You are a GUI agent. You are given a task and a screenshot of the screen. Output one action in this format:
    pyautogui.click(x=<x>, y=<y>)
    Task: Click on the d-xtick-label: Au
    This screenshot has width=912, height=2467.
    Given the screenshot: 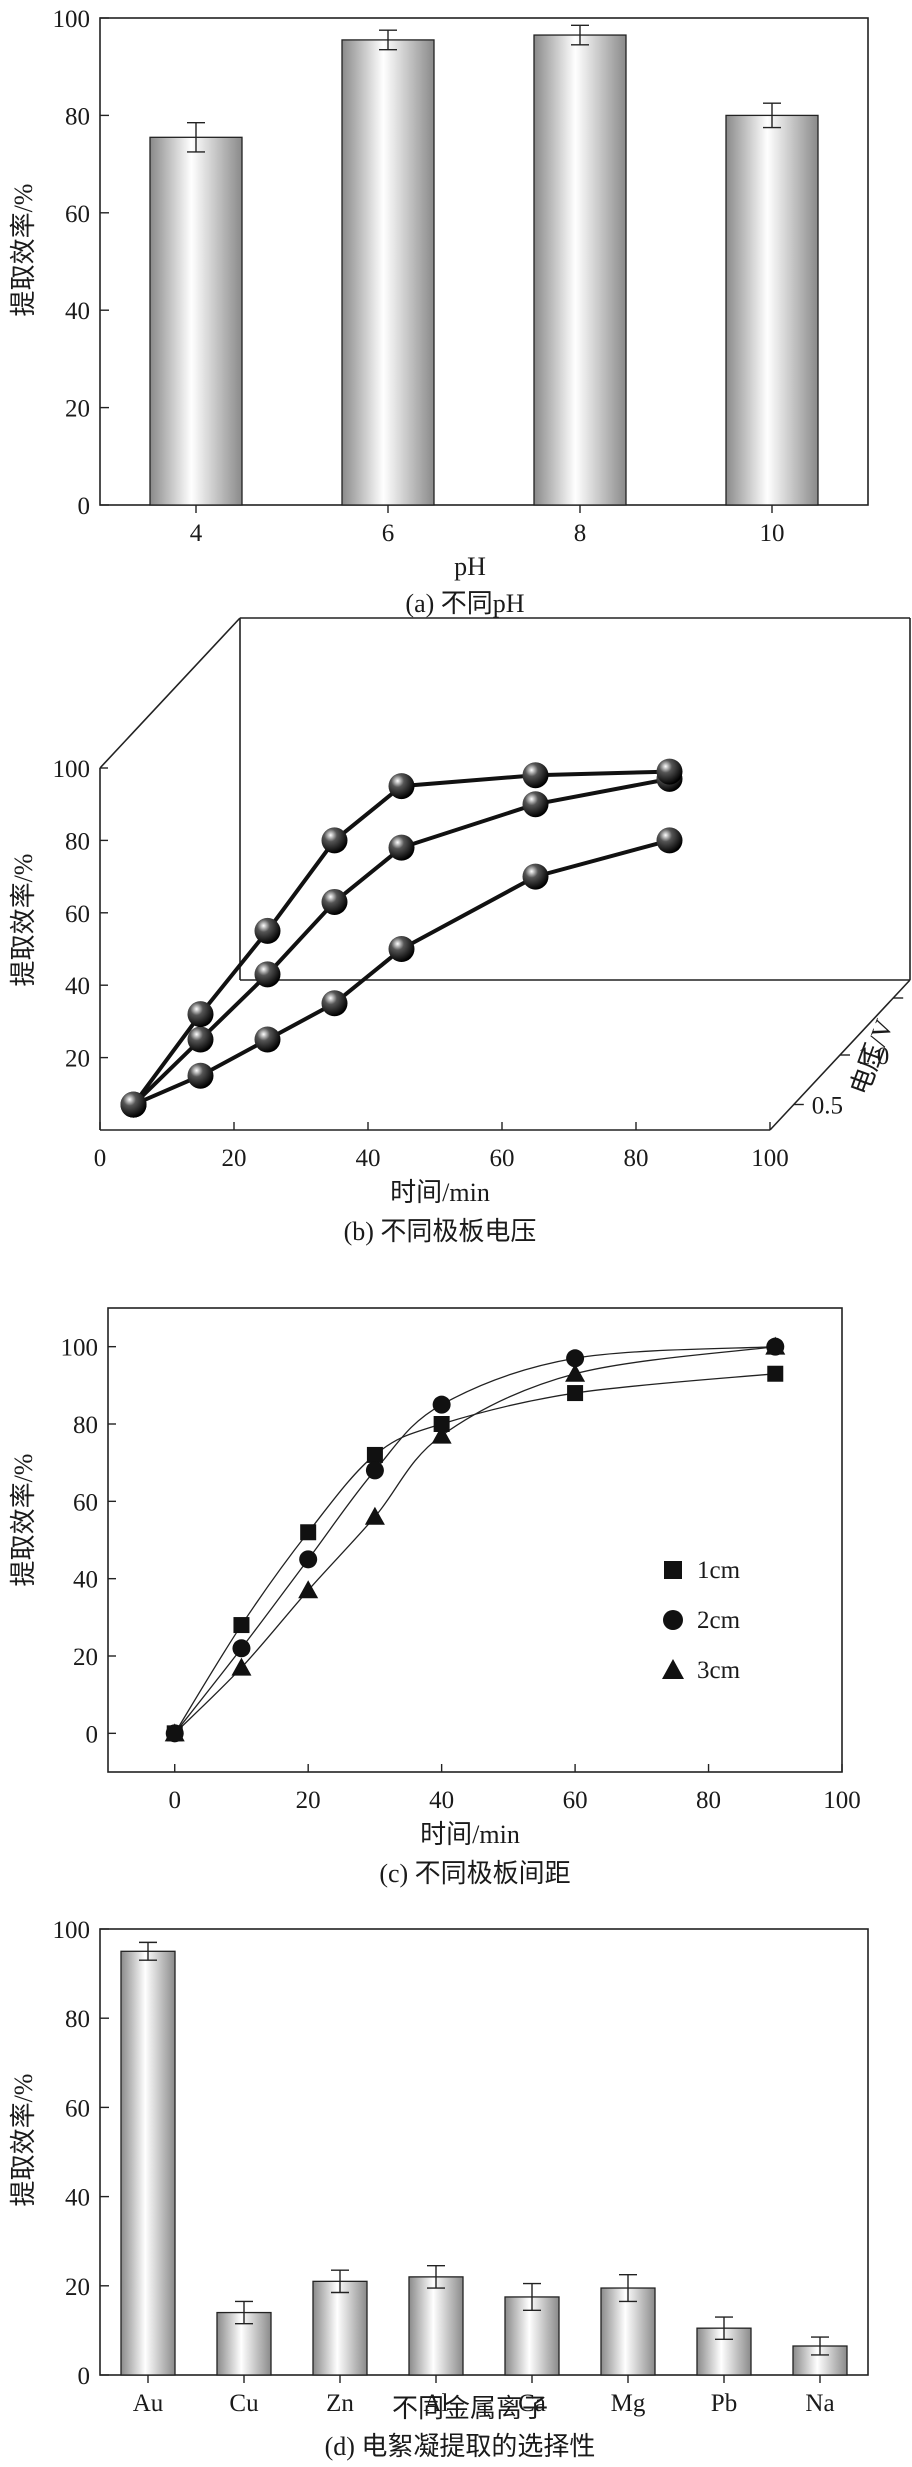 What is the action you would take?
    pyautogui.click(x=148, y=2403)
    